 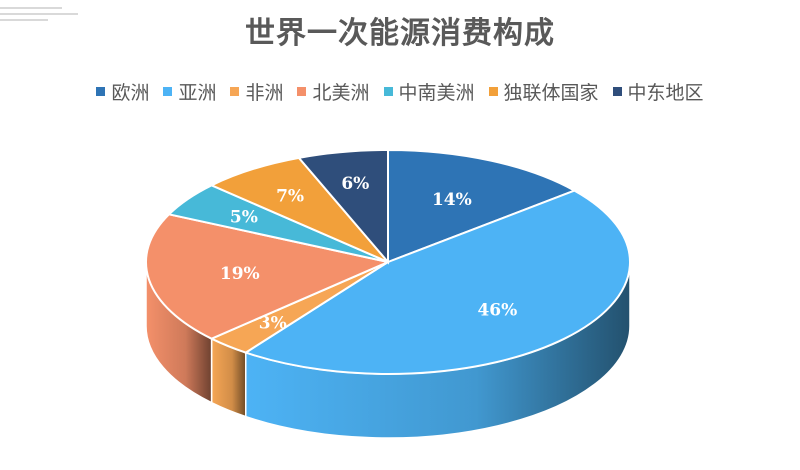 I want to click on legend-label: 中南美洲, so click(x=436, y=93).